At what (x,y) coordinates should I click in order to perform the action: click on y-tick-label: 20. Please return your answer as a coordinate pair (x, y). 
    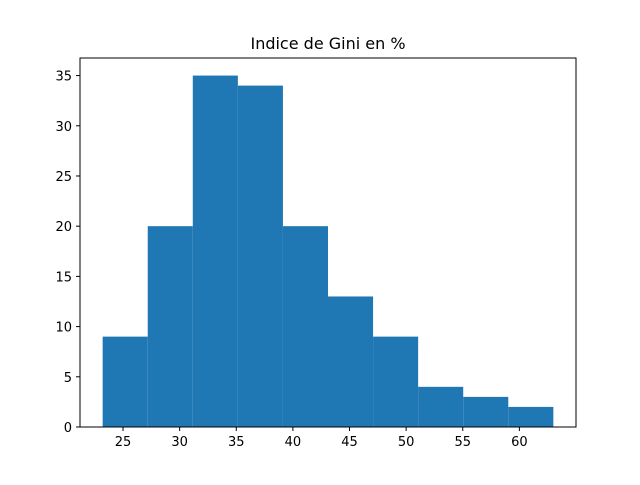
    Looking at the image, I should click on (63, 227).